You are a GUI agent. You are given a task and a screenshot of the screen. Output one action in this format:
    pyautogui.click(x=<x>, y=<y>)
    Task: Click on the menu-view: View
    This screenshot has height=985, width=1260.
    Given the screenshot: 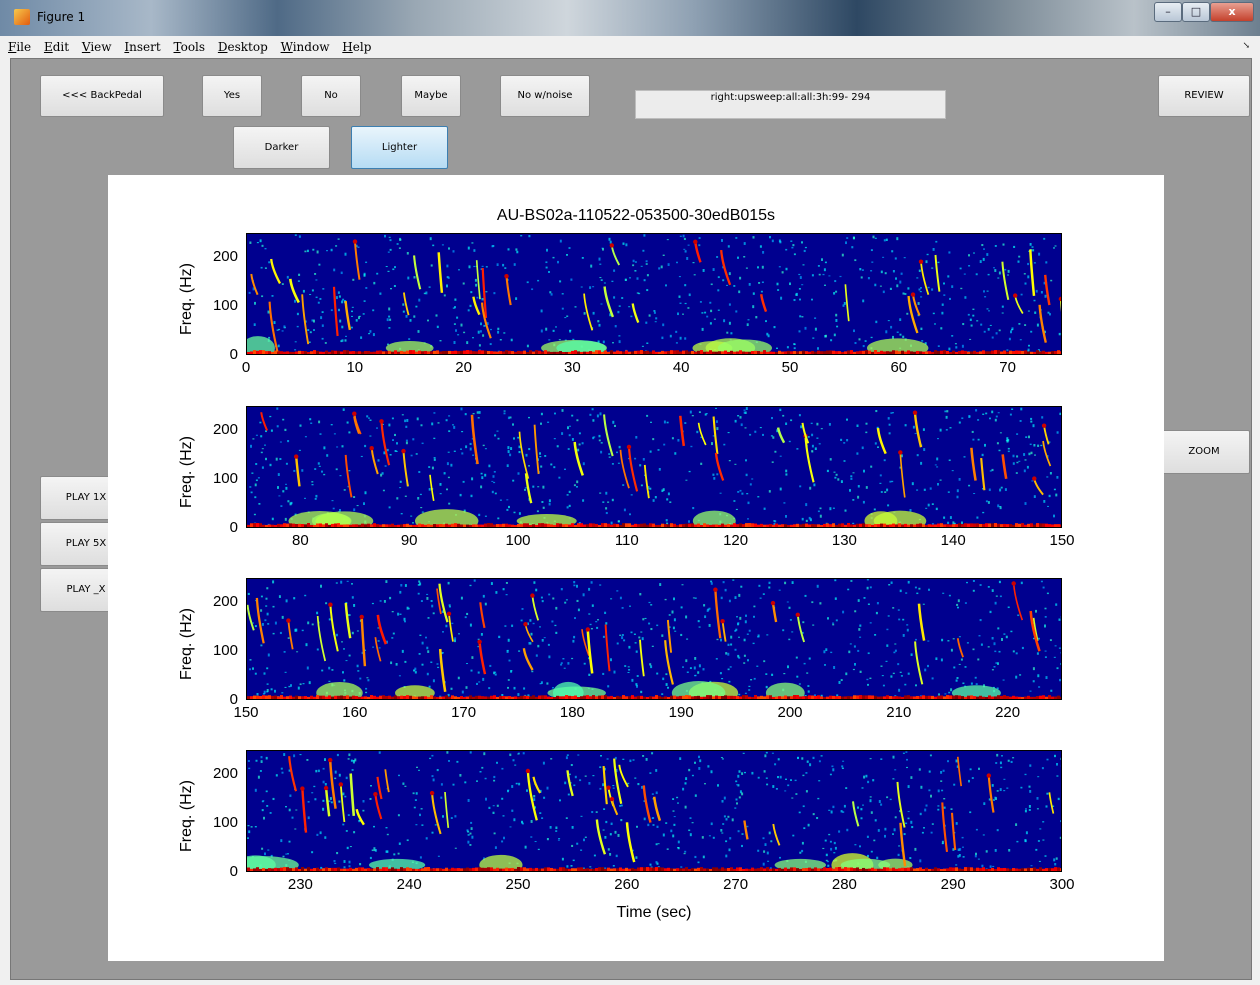 What is the action you would take?
    pyautogui.click(x=96, y=47)
    